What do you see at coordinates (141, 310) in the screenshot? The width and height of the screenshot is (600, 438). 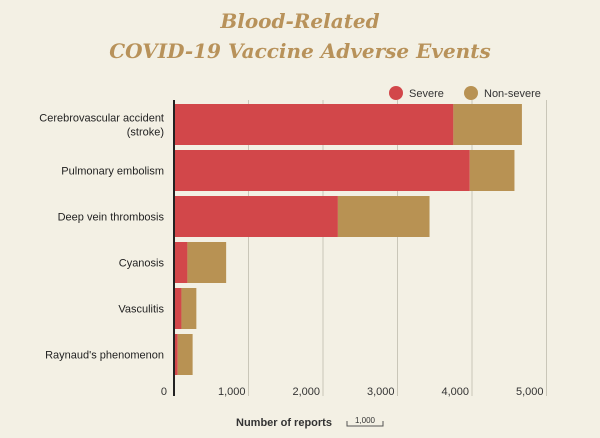 I see `category-label-4: Vasculitis` at bounding box center [141, 310].